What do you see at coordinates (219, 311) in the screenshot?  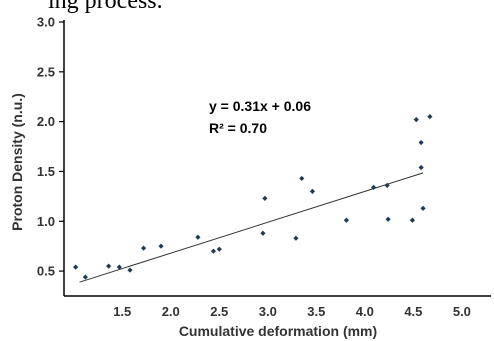 I see `x-tick-label: 2.5` at bounding box center [219, 311].